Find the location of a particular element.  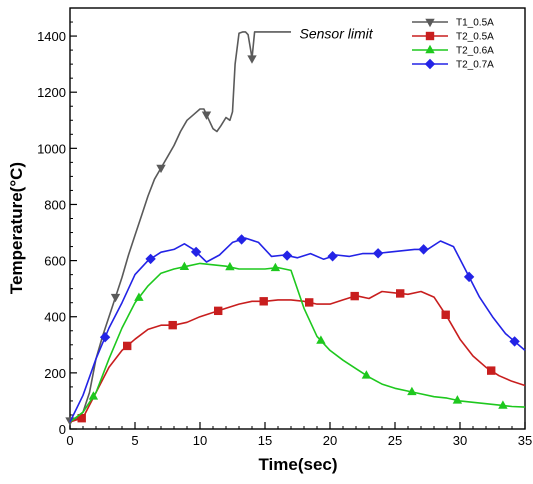

y-axis-title: Temperature(°C) is located at coordinates (16, 228).